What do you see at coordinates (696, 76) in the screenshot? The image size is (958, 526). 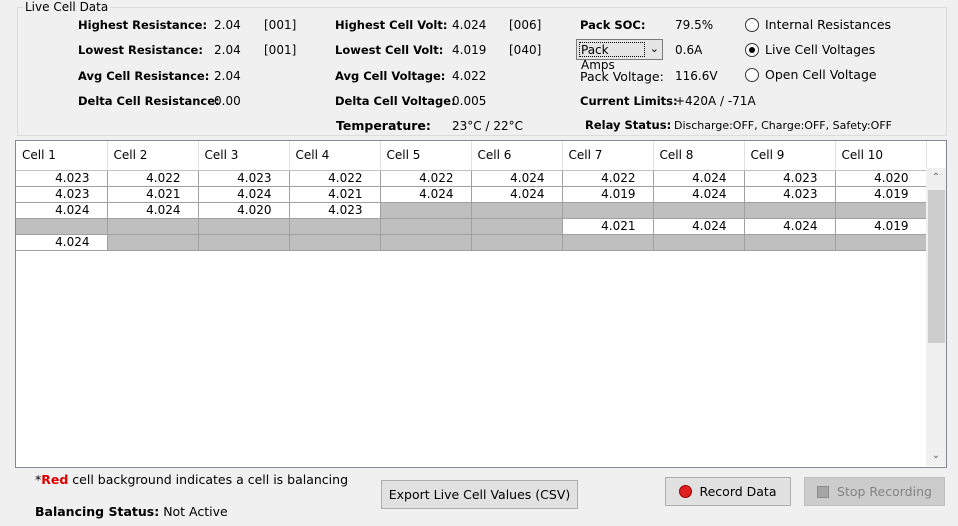 I see `pack-voltage-value: 116.6V` at bounding box center [696, 76].